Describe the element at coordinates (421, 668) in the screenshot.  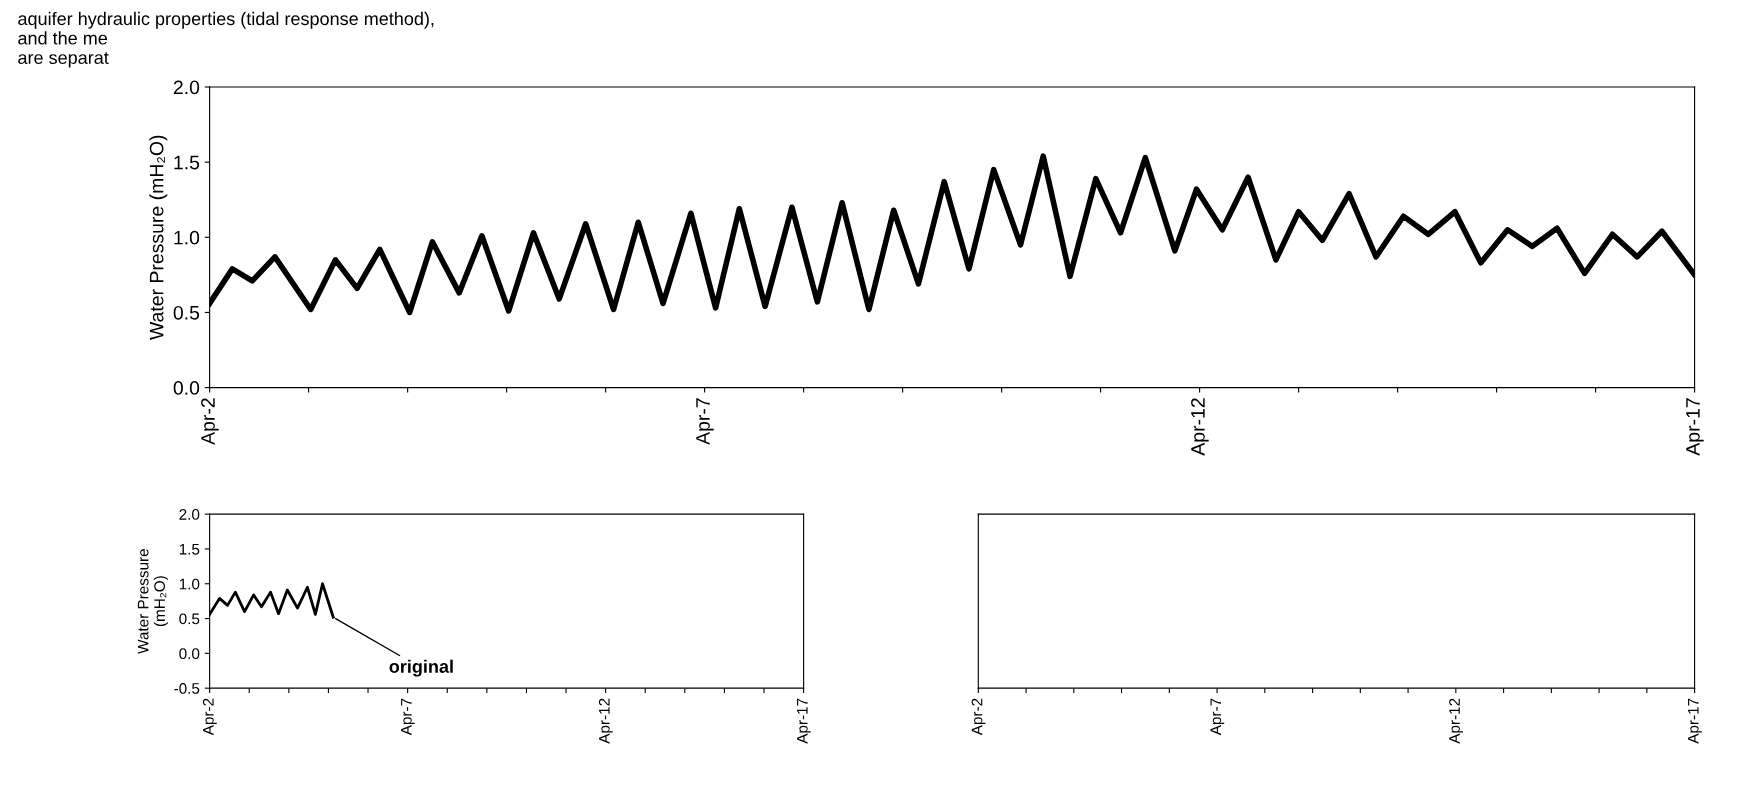
I see `annotation: original` at that location.